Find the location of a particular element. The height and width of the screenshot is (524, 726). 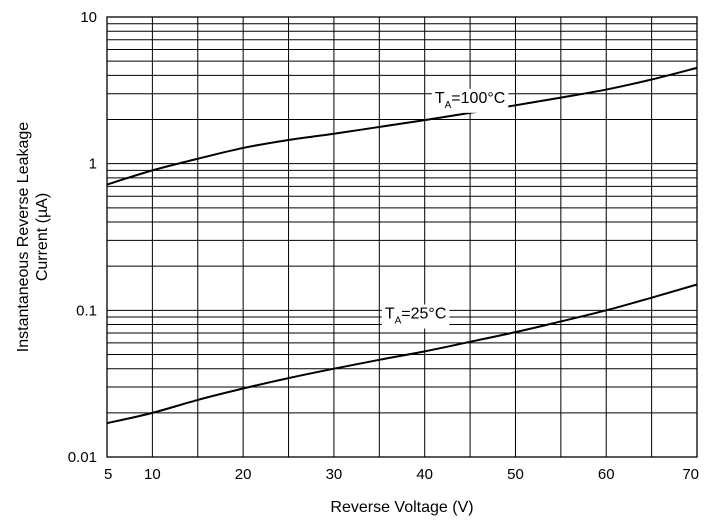

series-label-0: TA=100°C is located at coordinates (470, 100).